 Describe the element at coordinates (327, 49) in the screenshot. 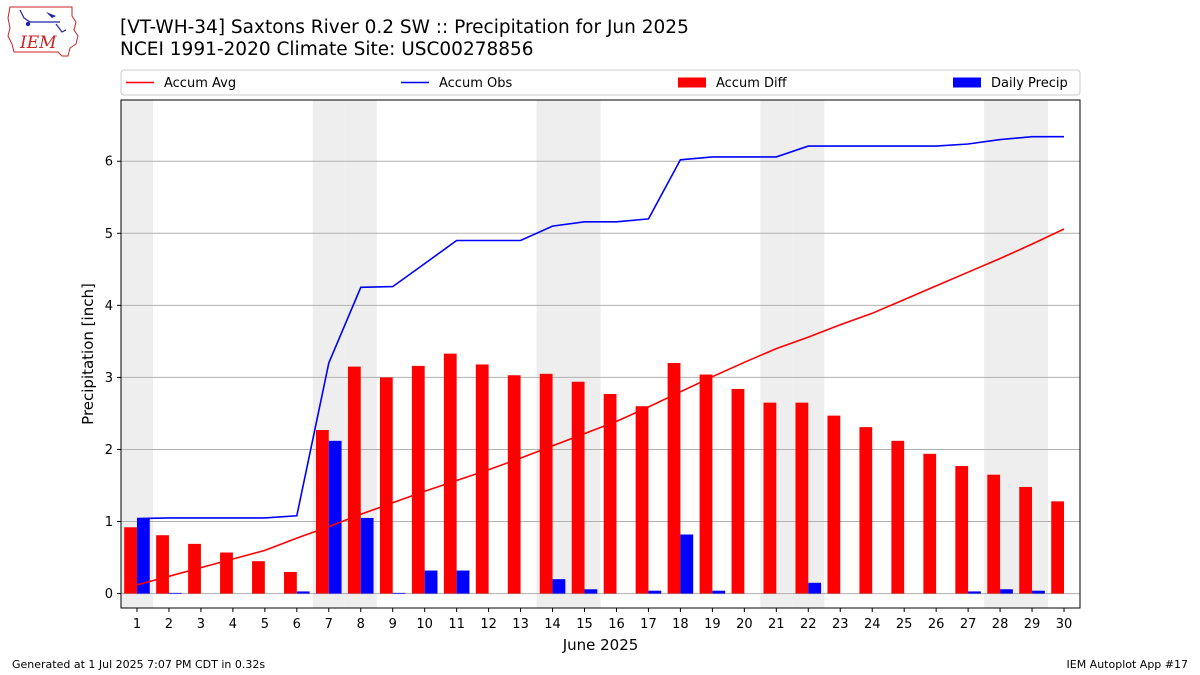

I see `title-line-2: NCEI 1991-2020 Climate Site: USC00278856` at that location.